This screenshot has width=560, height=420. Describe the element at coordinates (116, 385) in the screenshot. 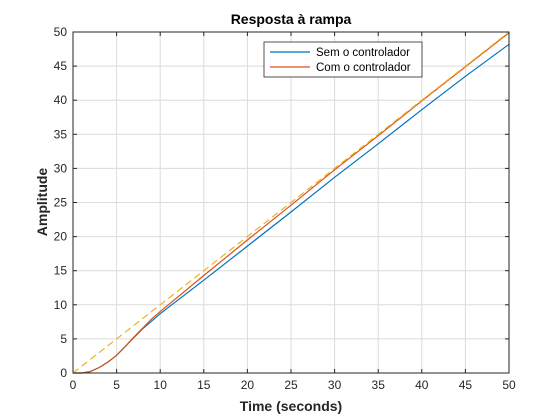

I see `x-tick-label: 5` at that location.